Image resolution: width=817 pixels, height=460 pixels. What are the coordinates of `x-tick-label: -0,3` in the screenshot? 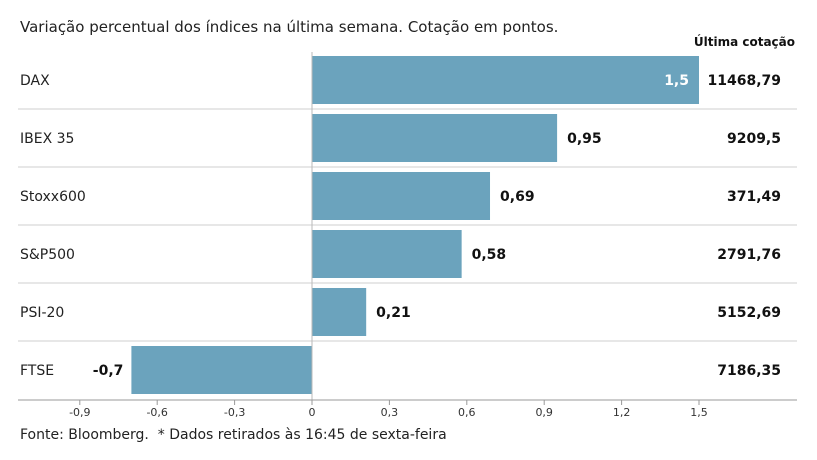 It's located at (234, 412).